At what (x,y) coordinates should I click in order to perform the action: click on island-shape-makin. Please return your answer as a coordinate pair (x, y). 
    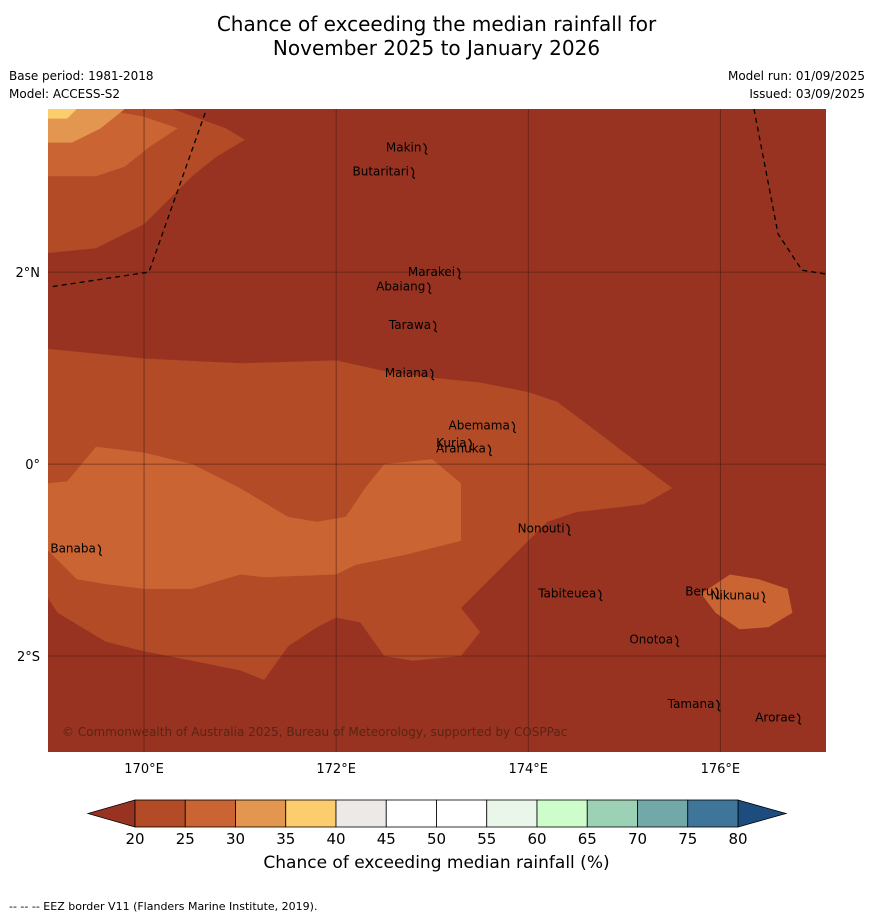
    Looking at the image, I should click on (425, 148).